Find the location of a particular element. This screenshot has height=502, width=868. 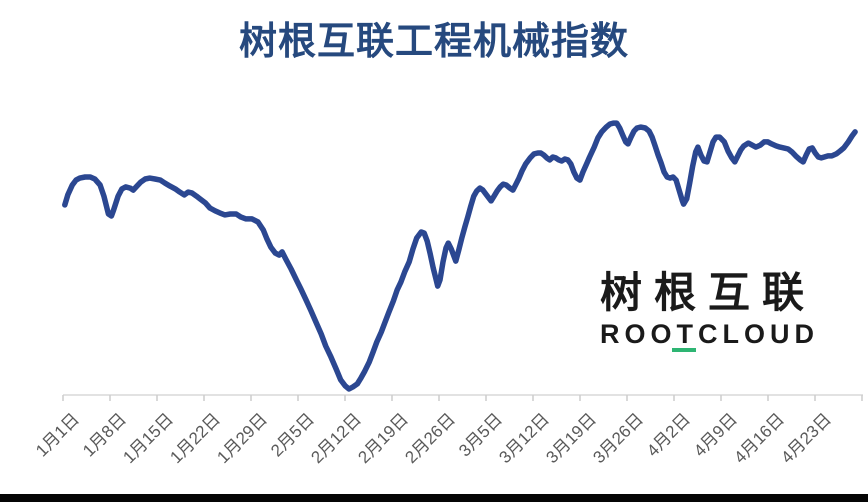

rootcloud-wordmark: ROOTCLOUD is located at coordinates (709, 334).